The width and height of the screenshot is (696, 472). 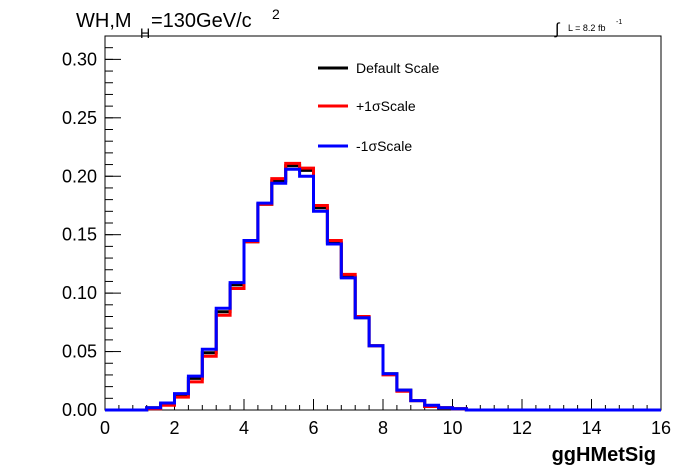 I want to click on luminosity-superscript: -1, so click(x=619, y=22).